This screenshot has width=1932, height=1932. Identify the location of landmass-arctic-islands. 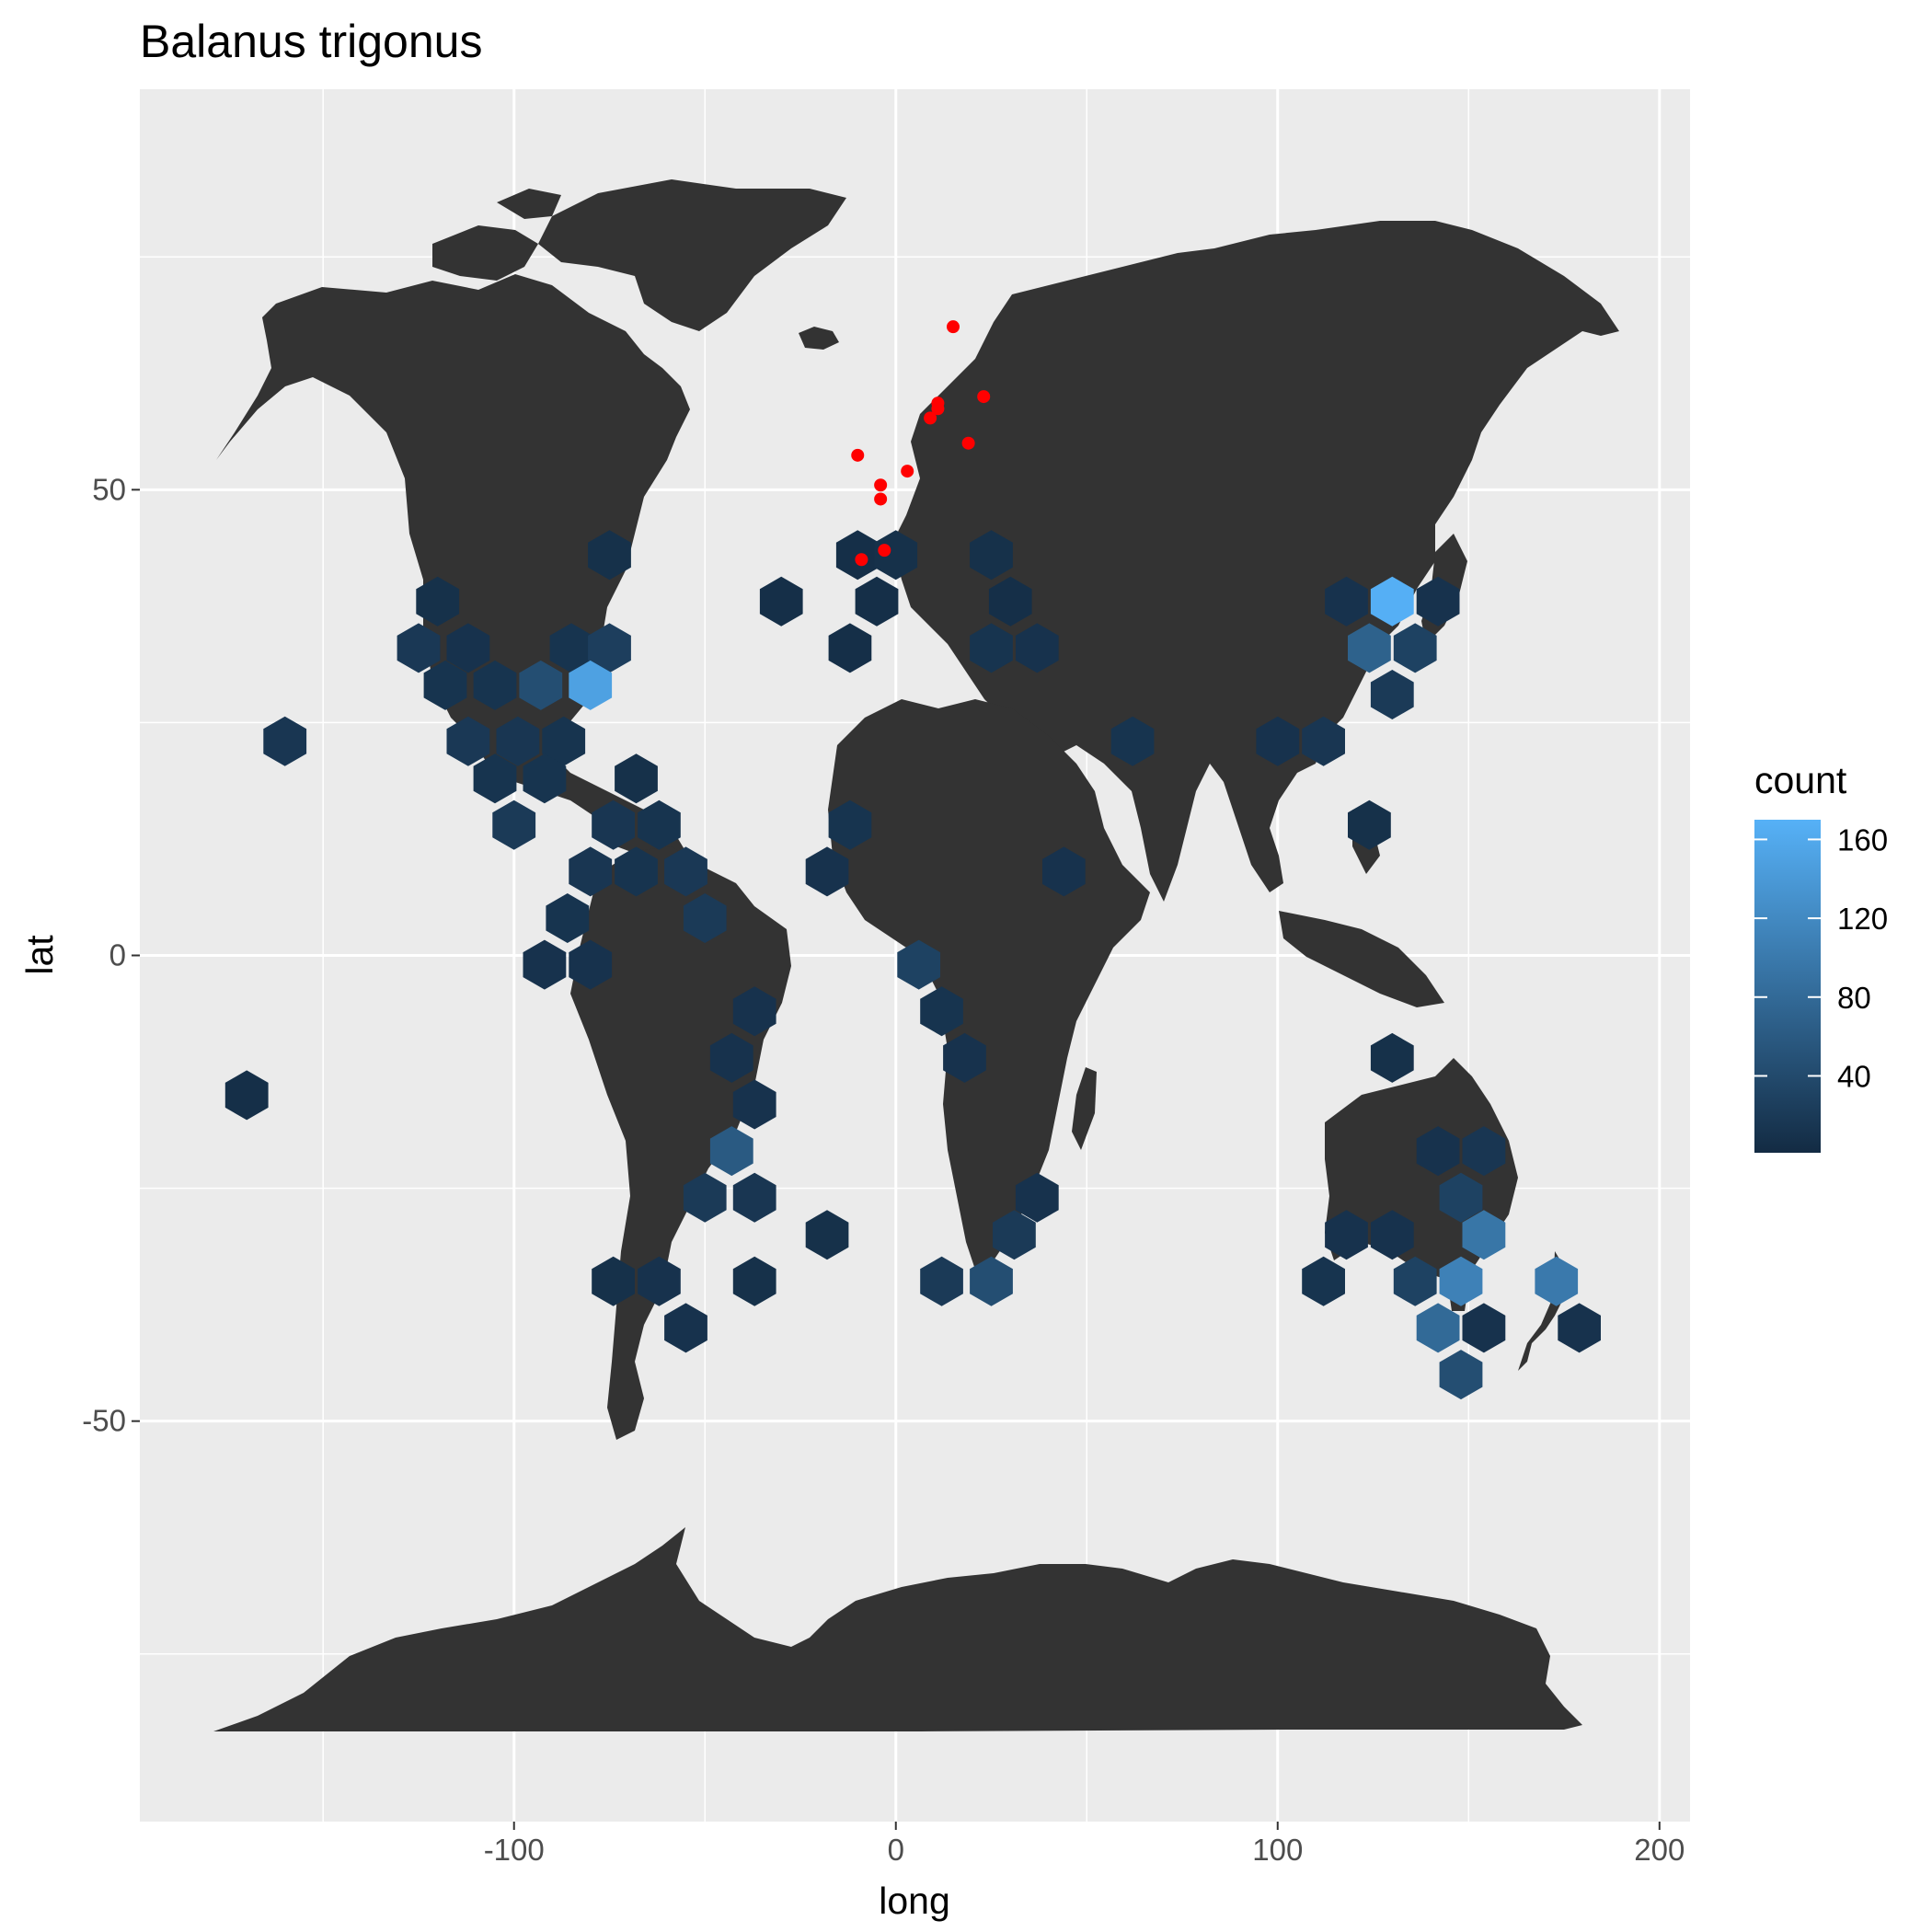
(496, 235).